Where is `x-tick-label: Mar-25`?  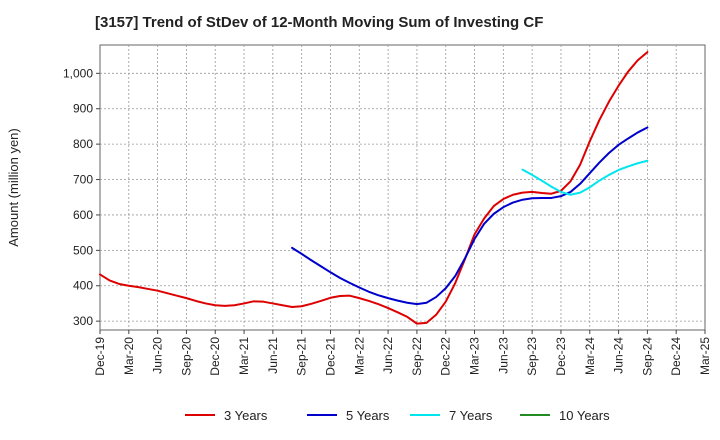
x-tick-label: Mar-25 is located at coordinates (705, 356).